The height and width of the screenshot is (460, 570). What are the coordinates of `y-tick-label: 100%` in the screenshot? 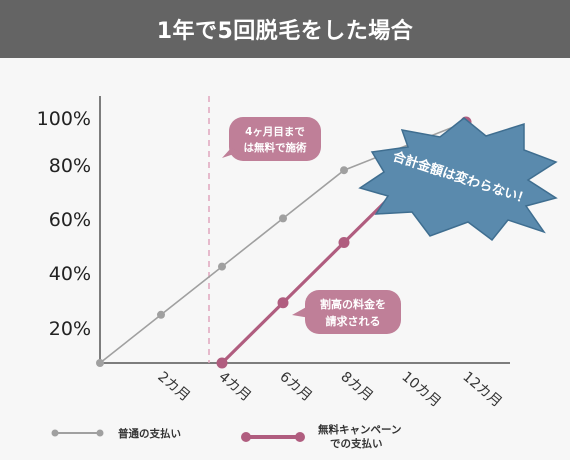 It's located at (64, 119).